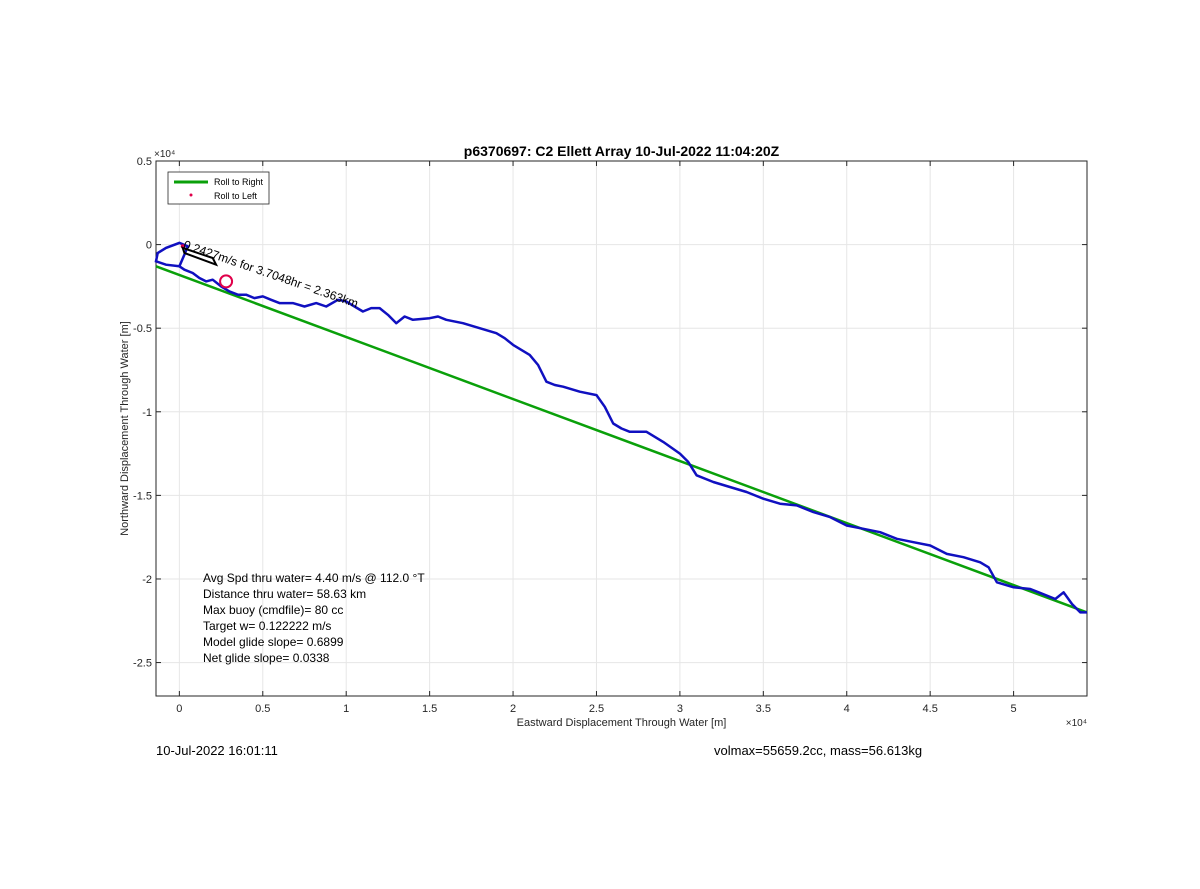  What do you see at coordinates (818, 750) in the screenshot?
I see `footer-volmax-mass: volmax=55659.2cc, mass=56.613kg` at bounding box center [818, 750].